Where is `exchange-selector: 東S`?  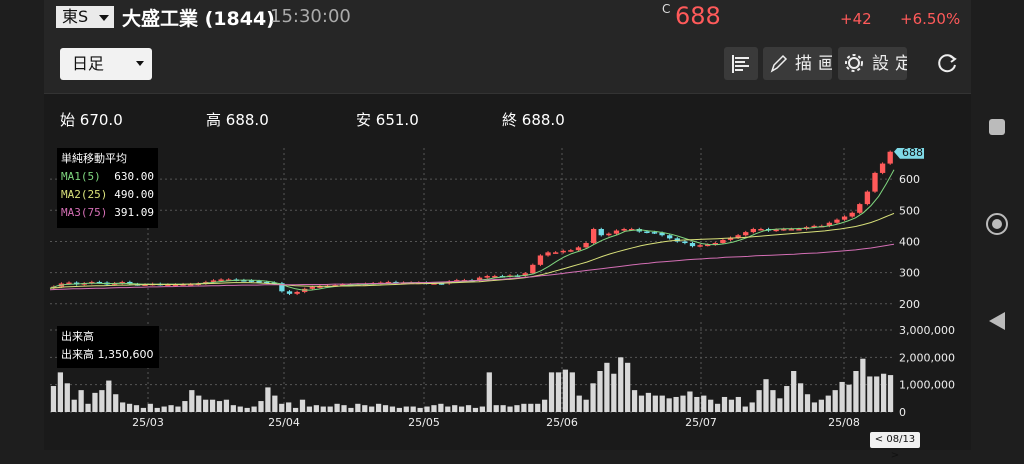
exchange-selector: 東S is located at coordinates (85, 17).